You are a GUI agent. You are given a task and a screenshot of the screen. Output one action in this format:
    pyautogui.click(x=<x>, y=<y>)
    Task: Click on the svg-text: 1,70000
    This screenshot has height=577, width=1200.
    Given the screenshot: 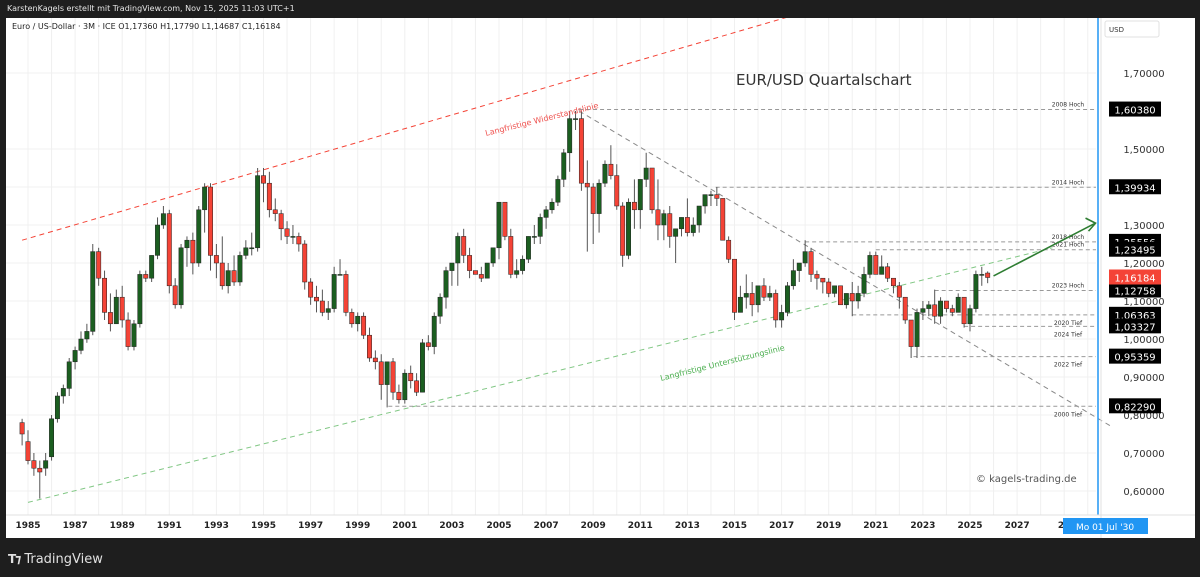 What is the action you would take?
    pyautogui.click(x=1143, y=74)
    